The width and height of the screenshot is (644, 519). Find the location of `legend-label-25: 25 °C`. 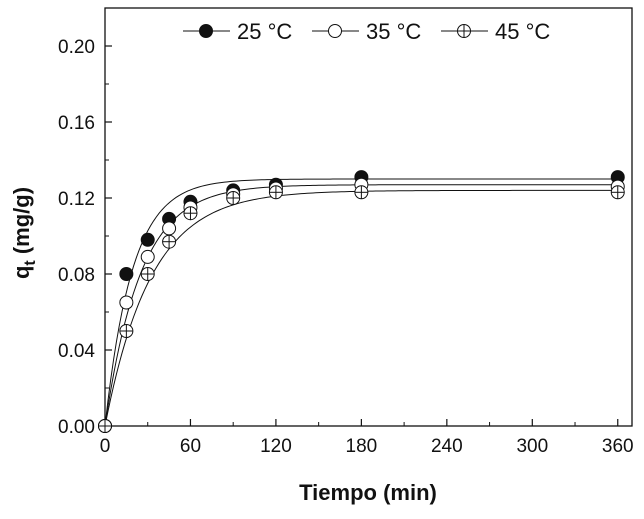

legend-label-25: 25 °C is located at coordinates (264, 31).